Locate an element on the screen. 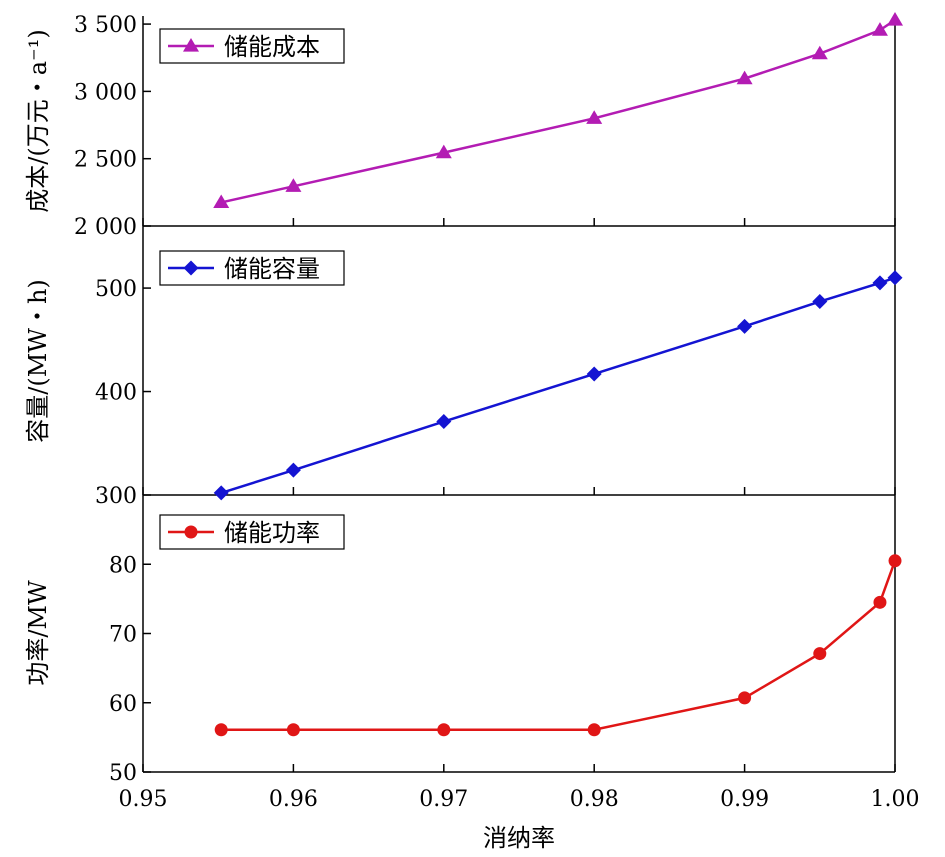 The width and height of the screenshot is (945, 857). y-tick-label: 500 is located at coordinates (116, 289).